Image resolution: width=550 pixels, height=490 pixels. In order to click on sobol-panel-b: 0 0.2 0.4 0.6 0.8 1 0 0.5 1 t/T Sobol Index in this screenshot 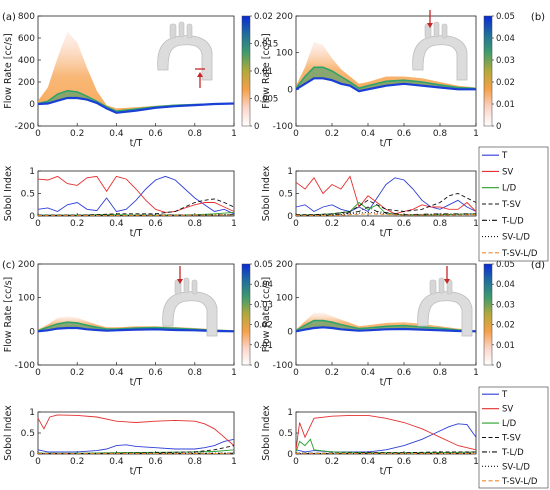, I will do `click(370, 202)`.